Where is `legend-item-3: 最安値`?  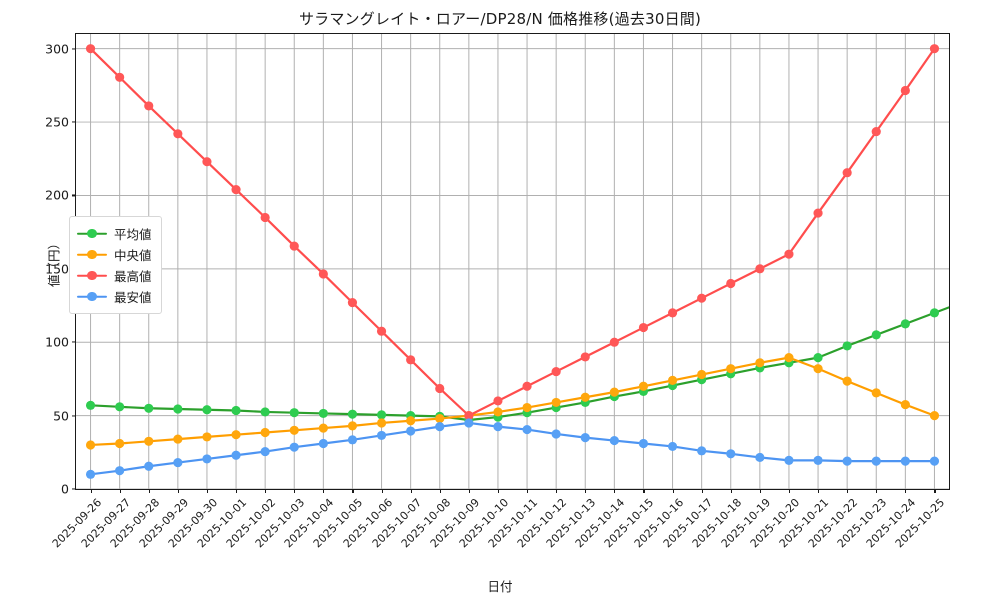 legend-item-3: 最安値 is located at coordinates (114, 296).